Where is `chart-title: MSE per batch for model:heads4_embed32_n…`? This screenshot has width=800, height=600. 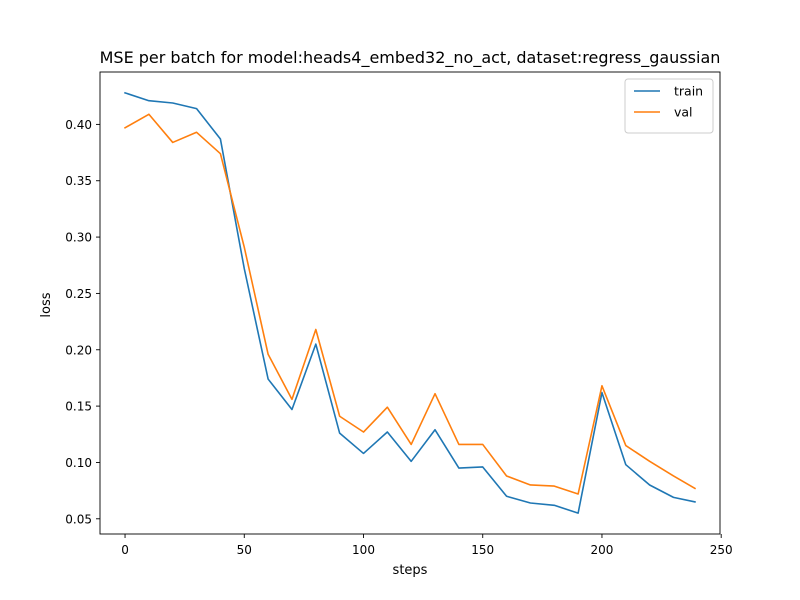
chart-title: MSE per batch for model:heads4_embed32_n… is located at coordinates (410, 58).